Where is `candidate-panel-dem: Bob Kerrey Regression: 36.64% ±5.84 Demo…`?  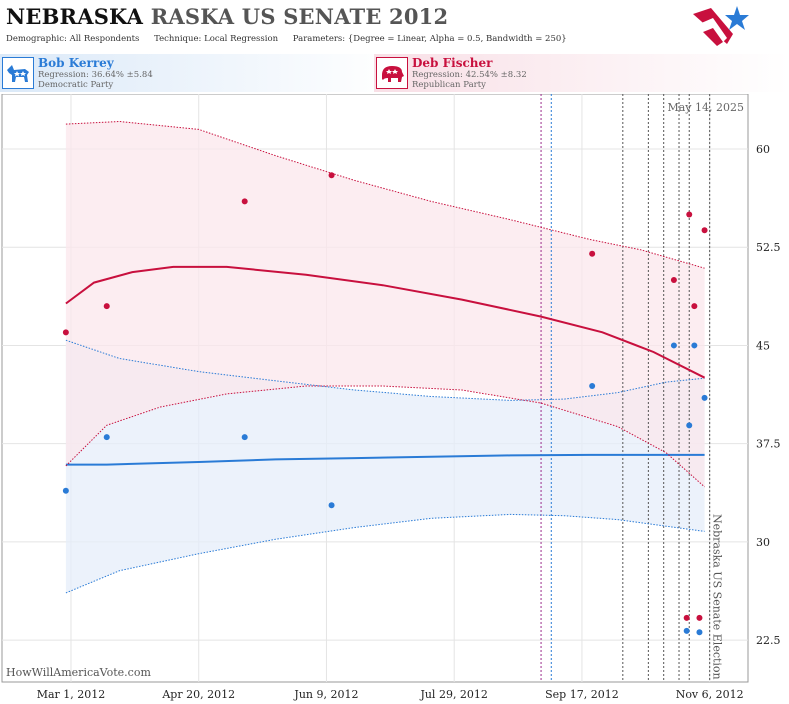 candidate-panel-dem: Bob Kerrey Regression: 36.64% ±5.84 Demo… is located at coordinates (197, 73).